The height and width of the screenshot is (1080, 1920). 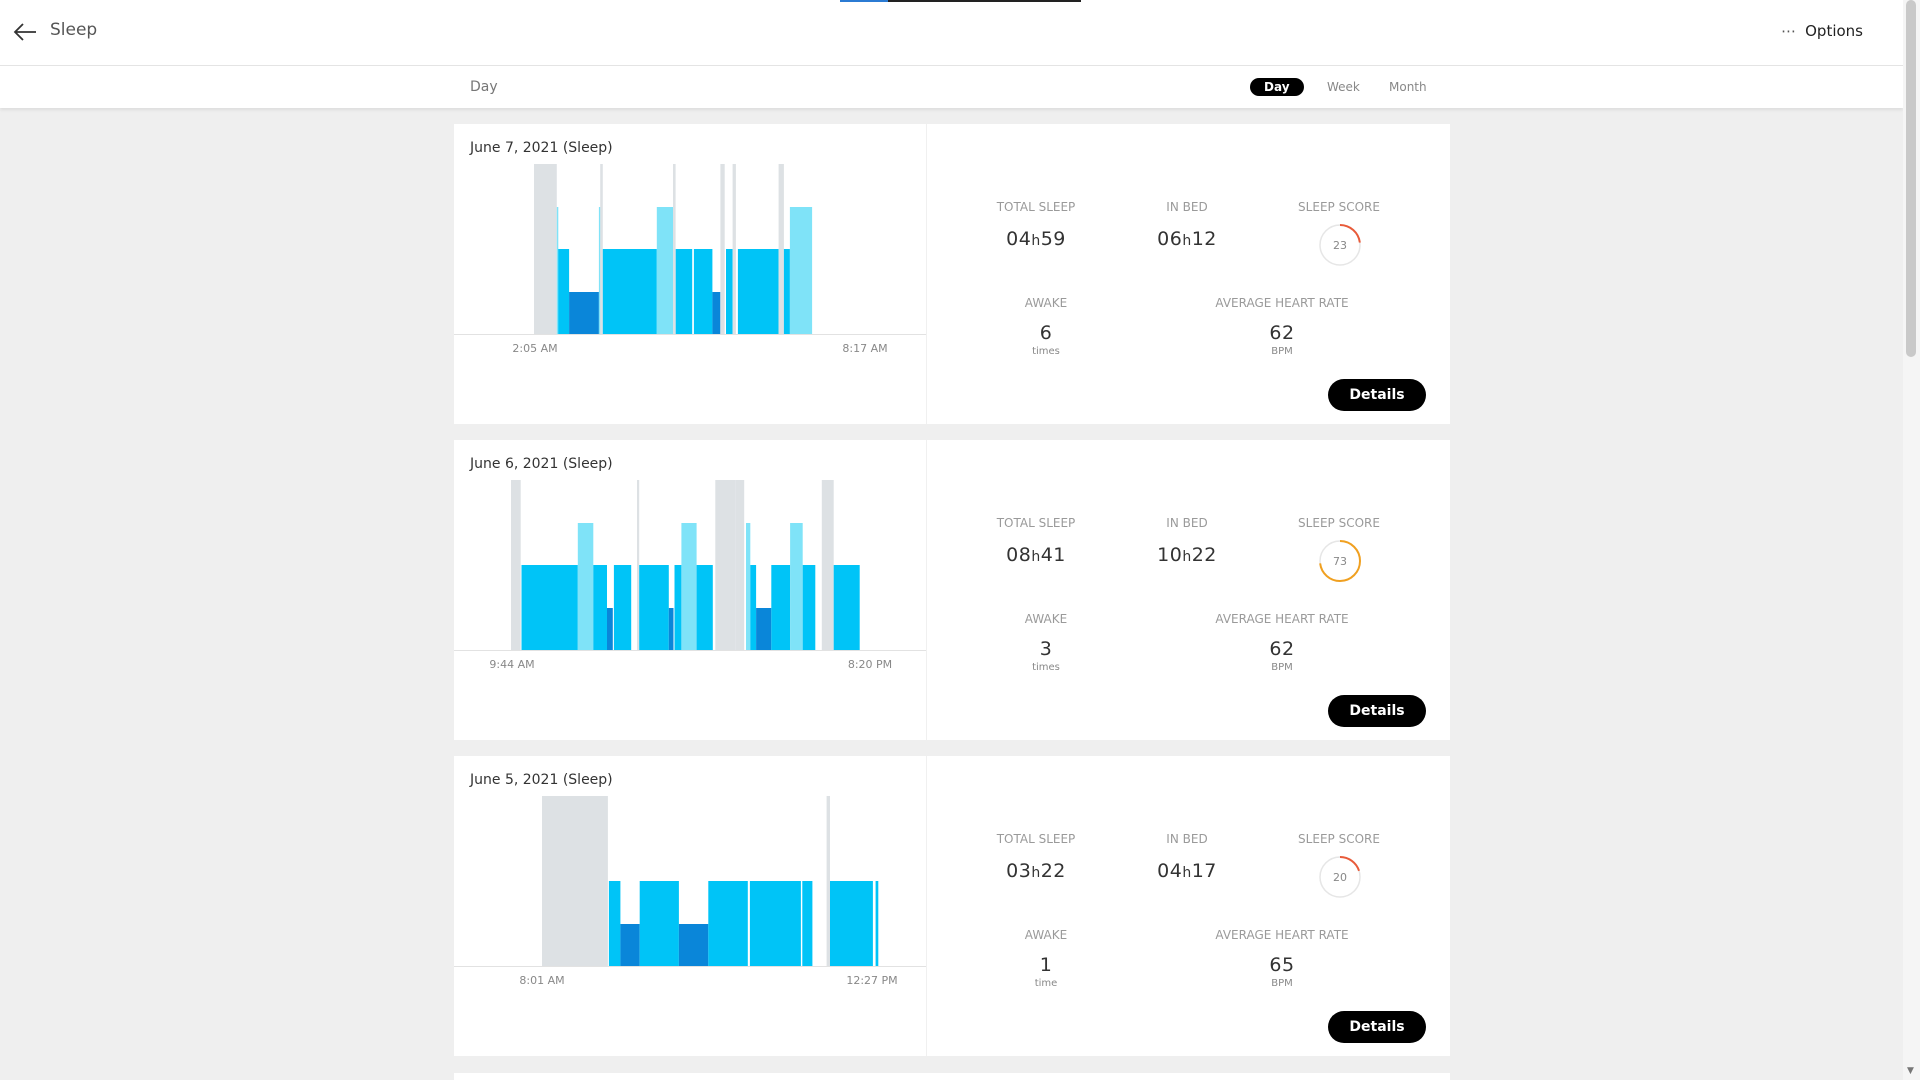 I want to click on in-bed-value: 04h17, so click(x=1187, y=871).